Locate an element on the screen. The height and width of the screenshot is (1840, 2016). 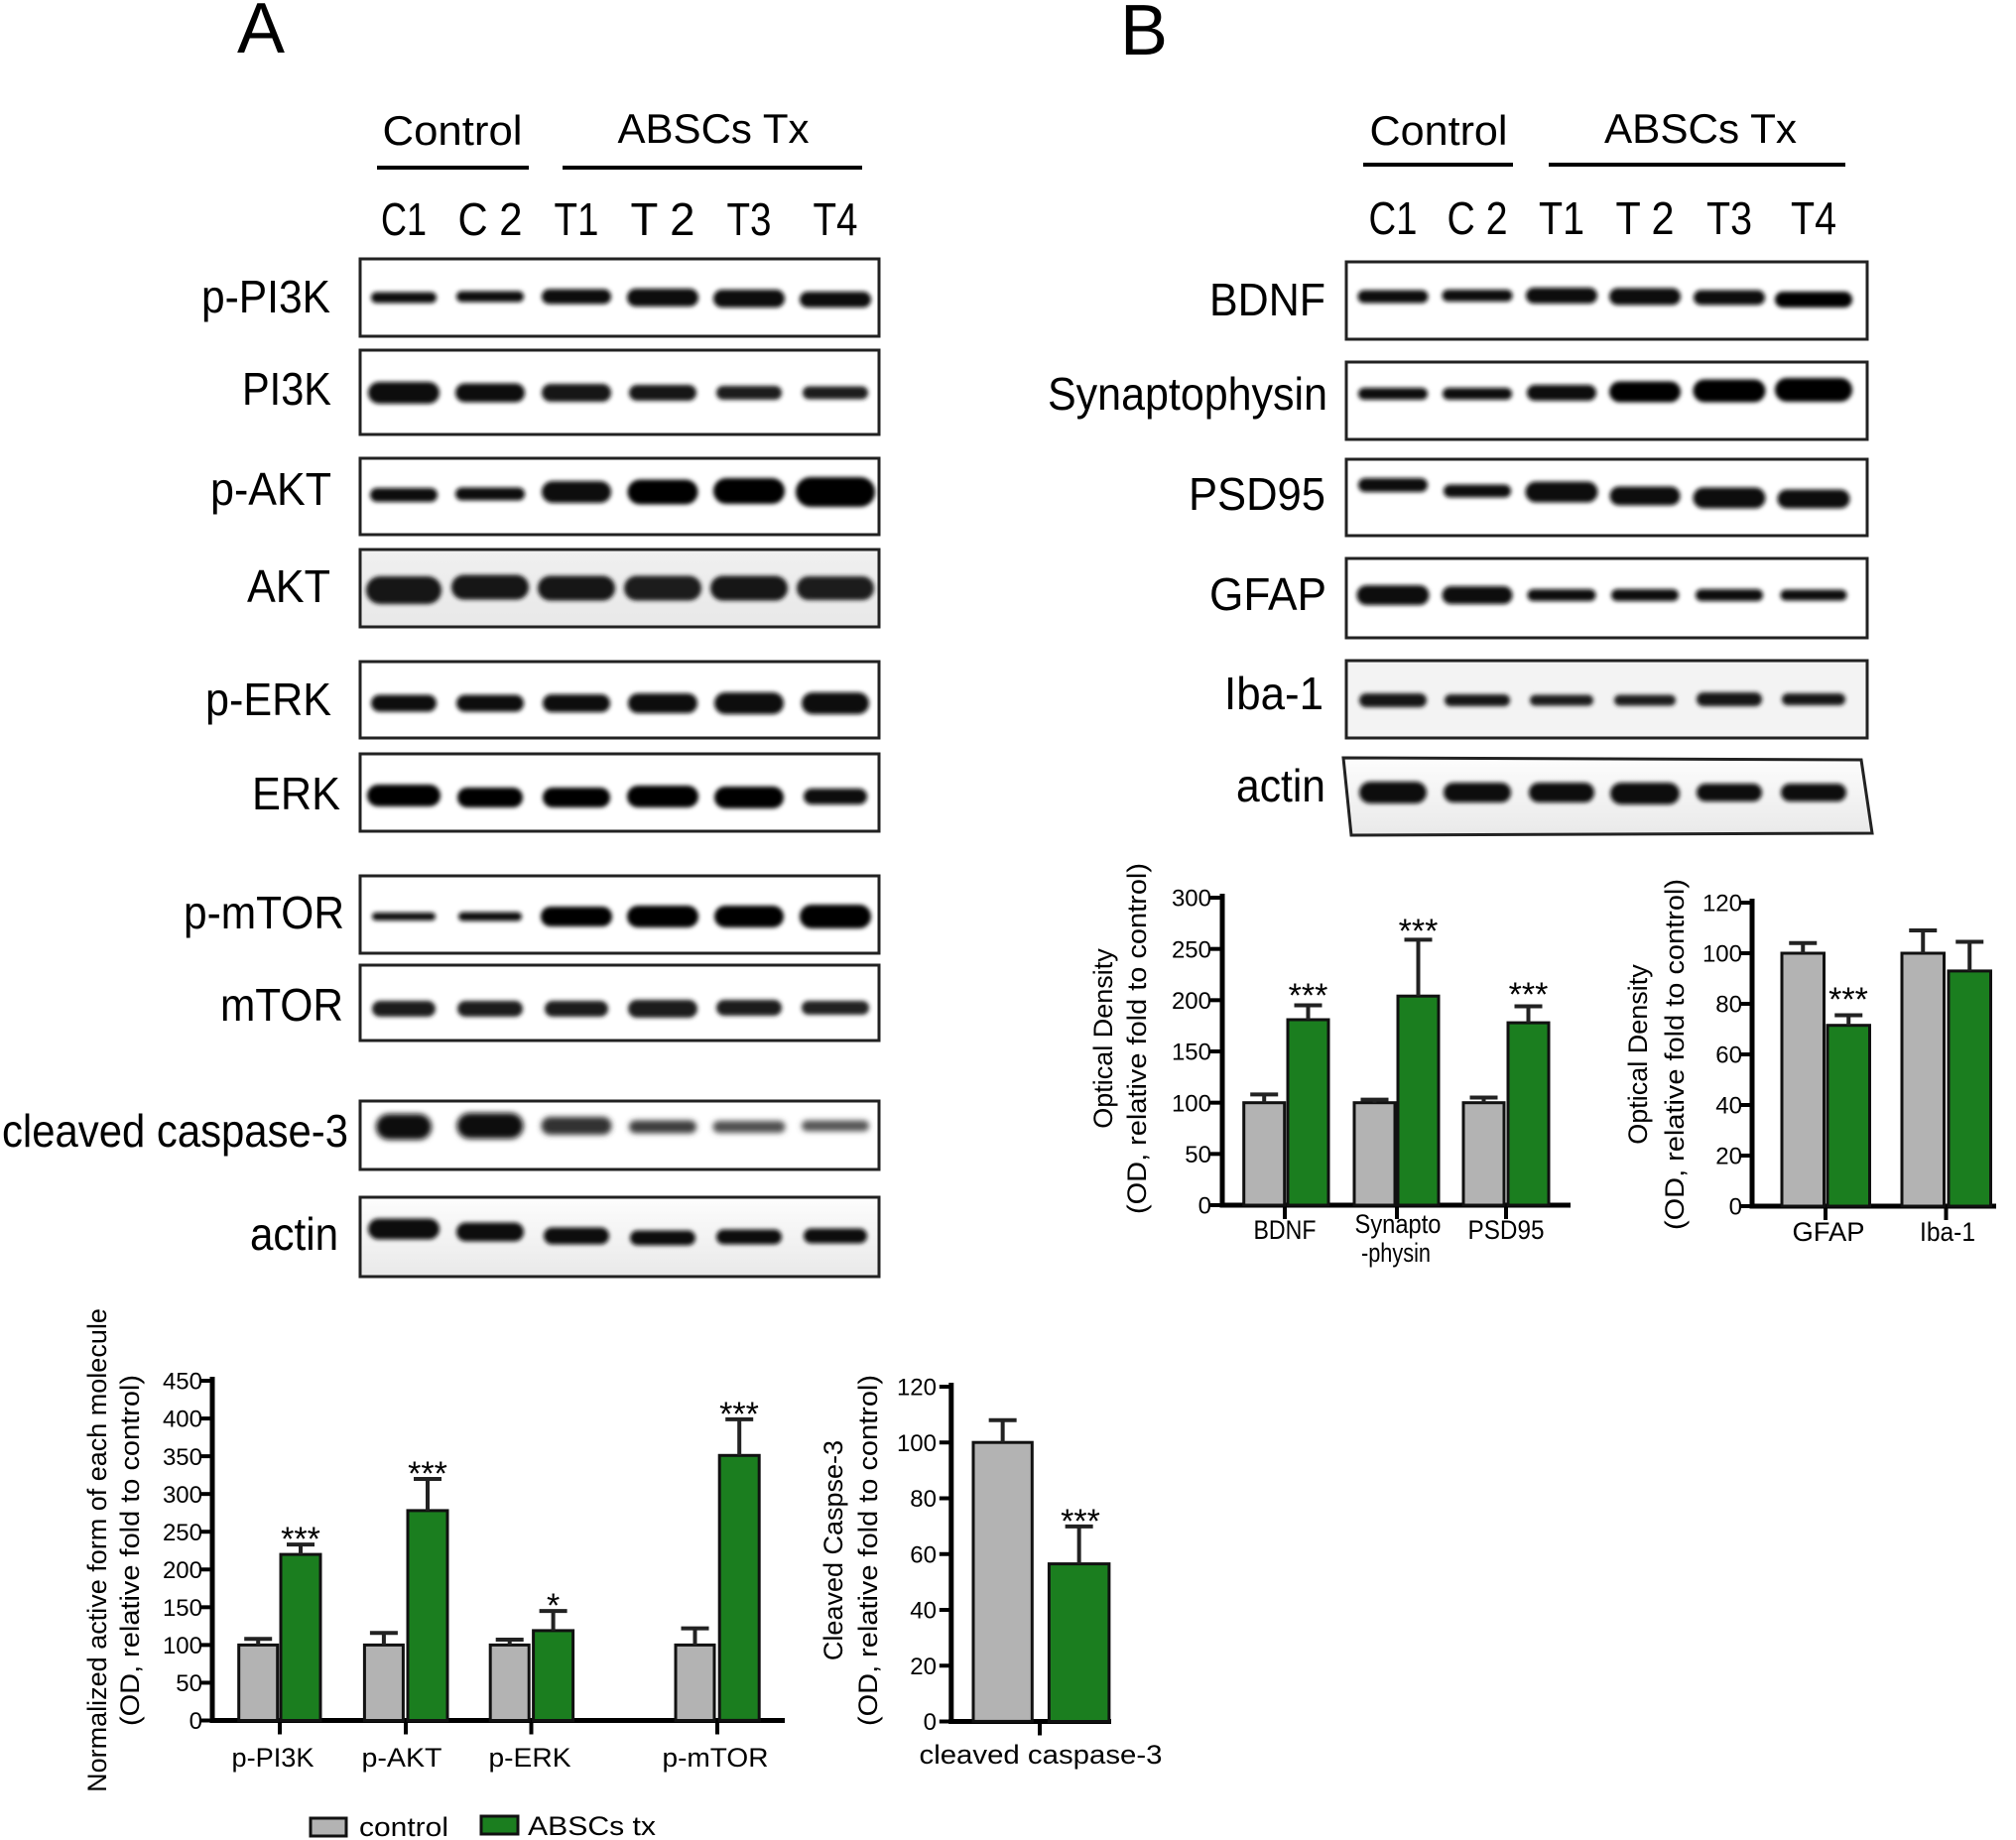
svg-text: ABSCs tx is located at coordinates (592, 1825).